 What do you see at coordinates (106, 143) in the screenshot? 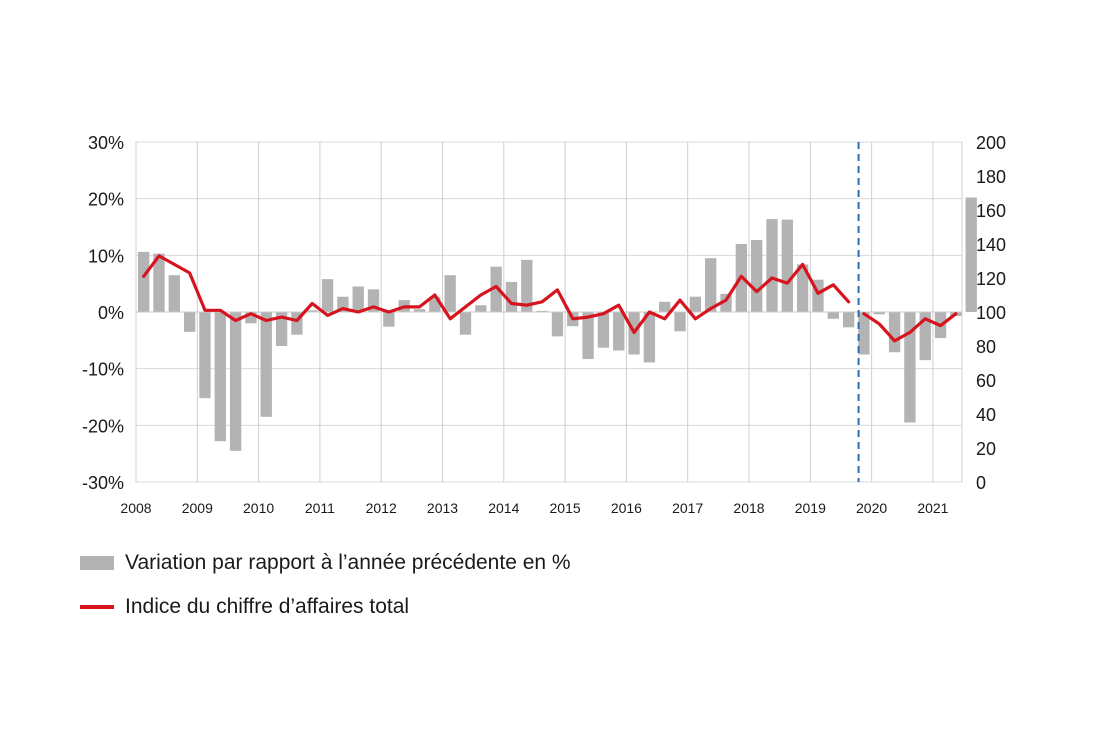
I see `left-axis-tick-label: 30%` at bounding box center [106, 143].